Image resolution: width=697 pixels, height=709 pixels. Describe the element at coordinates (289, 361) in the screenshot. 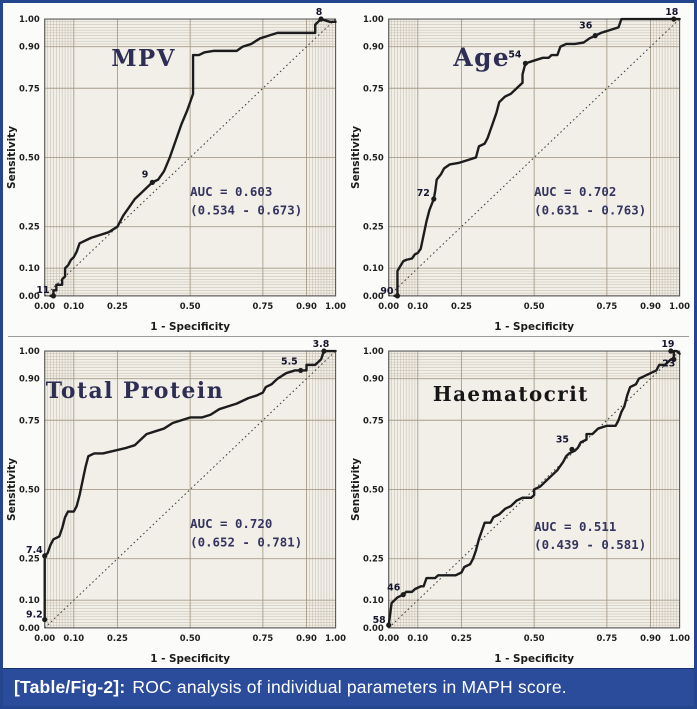

I see `svg-text: 5.5` at that location.